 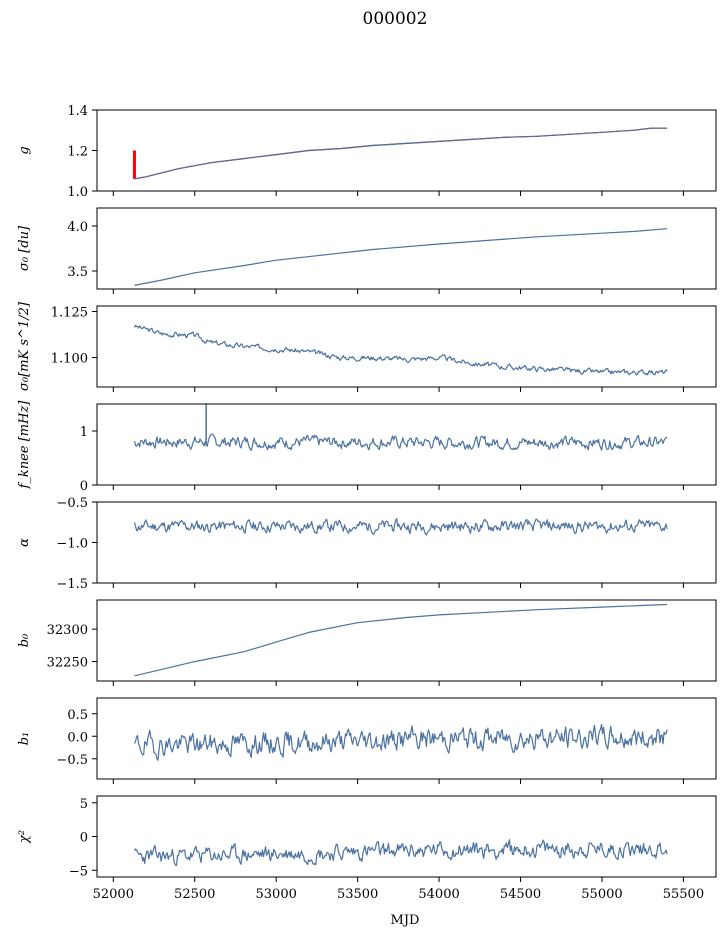 I want to click on panel-sigma0-mk: 1.100 1.125 σ₀[mK s^1/2], so click(x=367, y=346).